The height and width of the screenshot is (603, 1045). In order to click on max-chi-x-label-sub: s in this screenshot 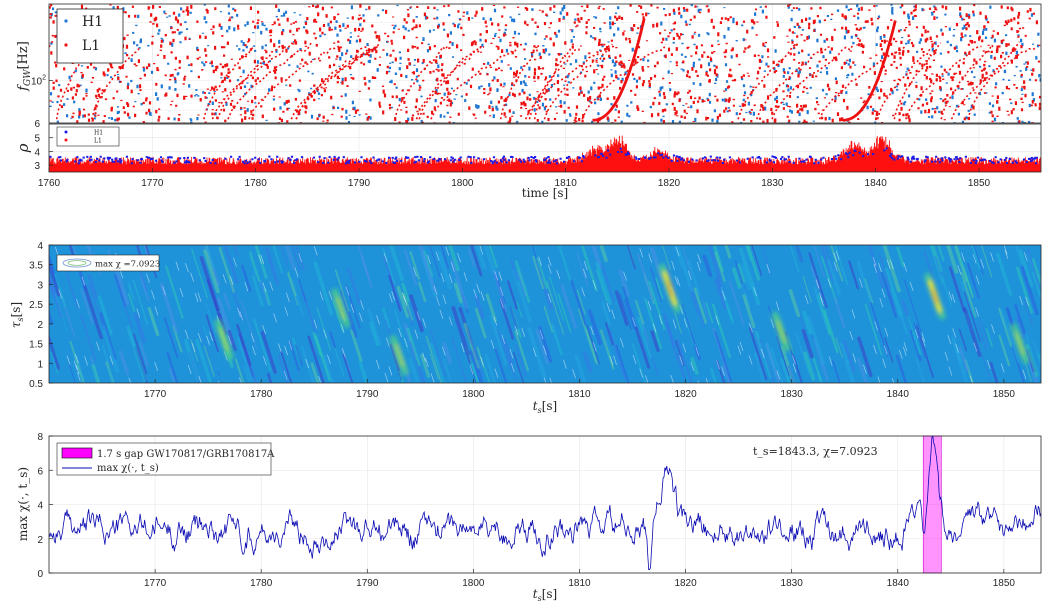, I will do `click(540, 598)`.